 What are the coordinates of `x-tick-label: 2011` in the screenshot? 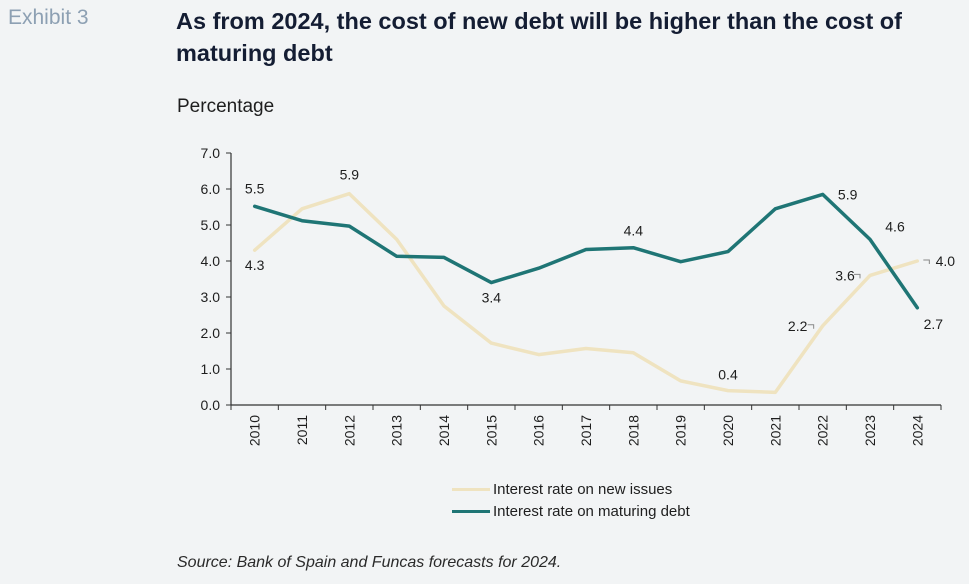 It's located at (302, 430).